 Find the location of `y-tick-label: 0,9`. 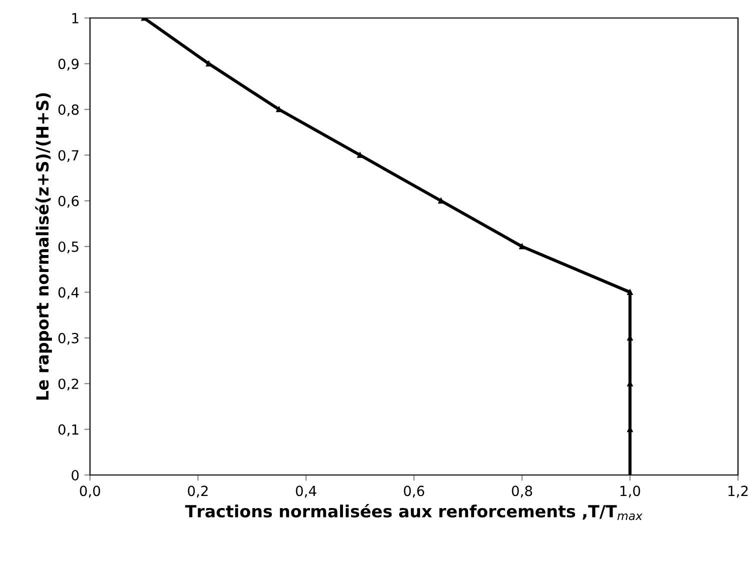

y-tick-label: 0,9 is located at coordinates (68, 64).